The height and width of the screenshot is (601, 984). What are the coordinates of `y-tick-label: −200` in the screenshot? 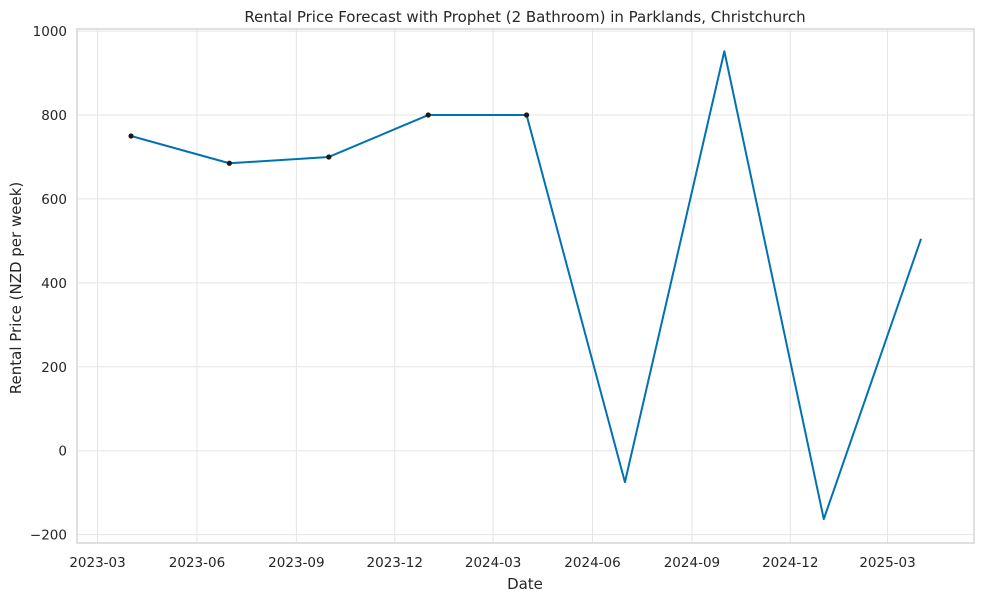 It's located at (48, 536).